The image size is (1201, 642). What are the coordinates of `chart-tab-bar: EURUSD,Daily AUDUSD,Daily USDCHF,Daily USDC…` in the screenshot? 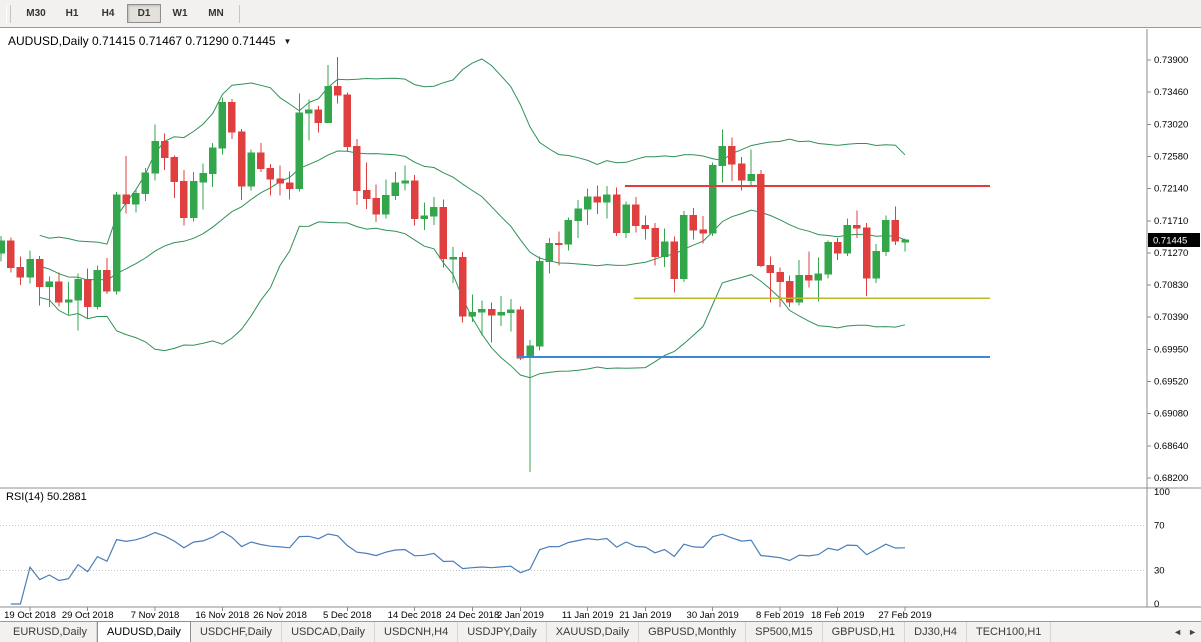 It's located at (600, 631).